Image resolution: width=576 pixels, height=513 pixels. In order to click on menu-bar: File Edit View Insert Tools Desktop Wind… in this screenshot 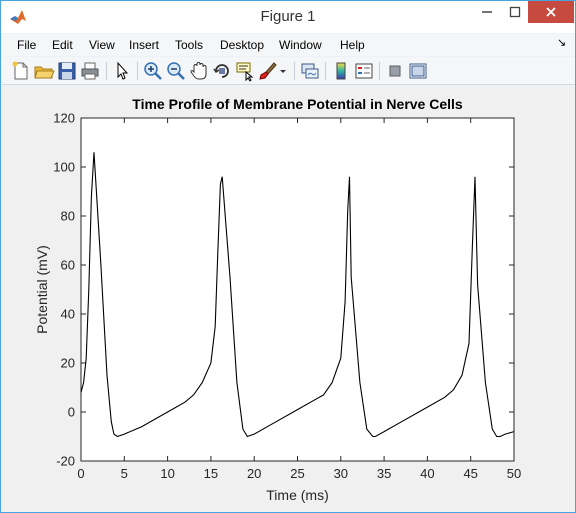, I will do `click(288, 45)`.